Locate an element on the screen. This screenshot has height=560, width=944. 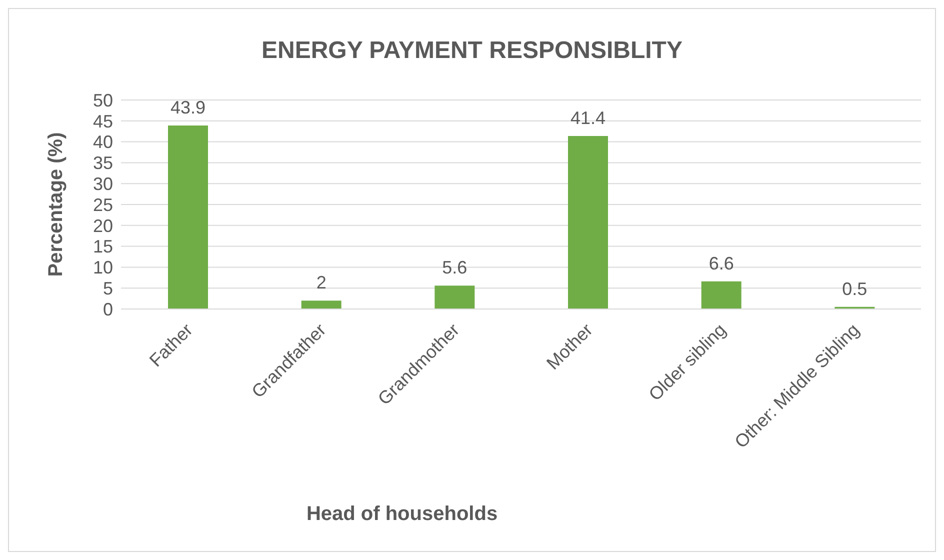
y-tick-label: 0 is located at coordinates (107, 309).